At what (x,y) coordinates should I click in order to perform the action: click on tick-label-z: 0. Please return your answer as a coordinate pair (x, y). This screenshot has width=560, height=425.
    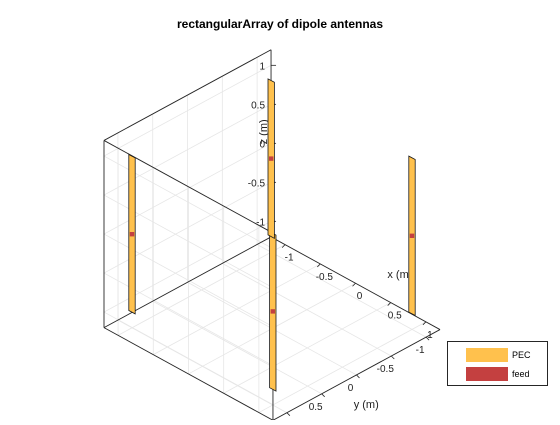
    Looking at the image, I should click on (262, 144).